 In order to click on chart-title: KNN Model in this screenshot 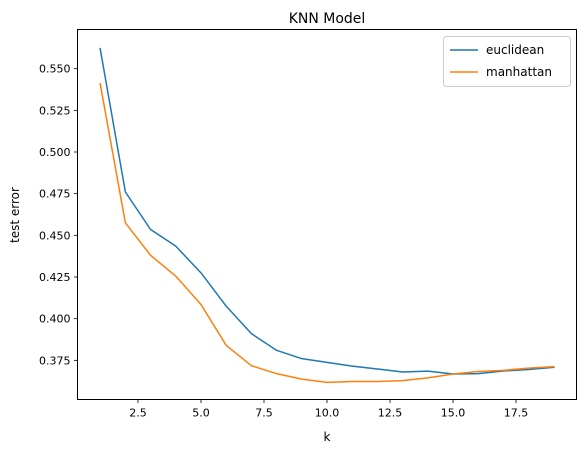, I will do `click(327, 19)`.